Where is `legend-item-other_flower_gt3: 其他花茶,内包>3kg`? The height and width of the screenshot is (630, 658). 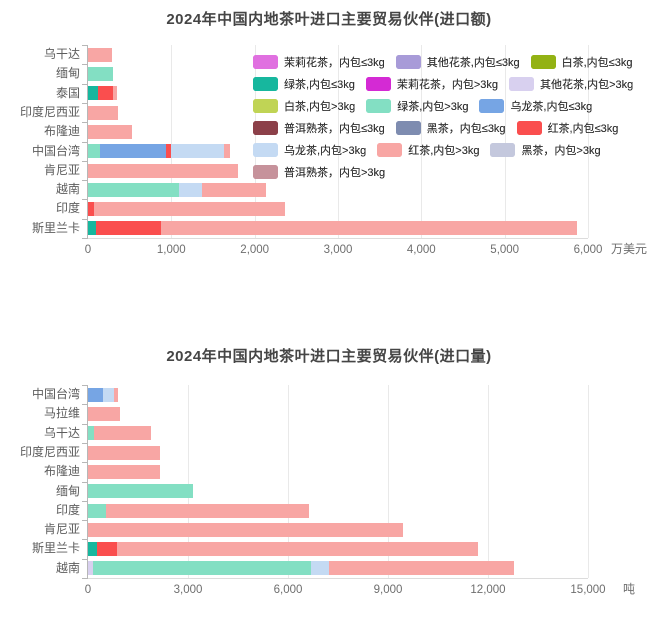 legend-item-other_flower_gt3: 其他花茶,内包>3kg is located at coordinates (571, 84).